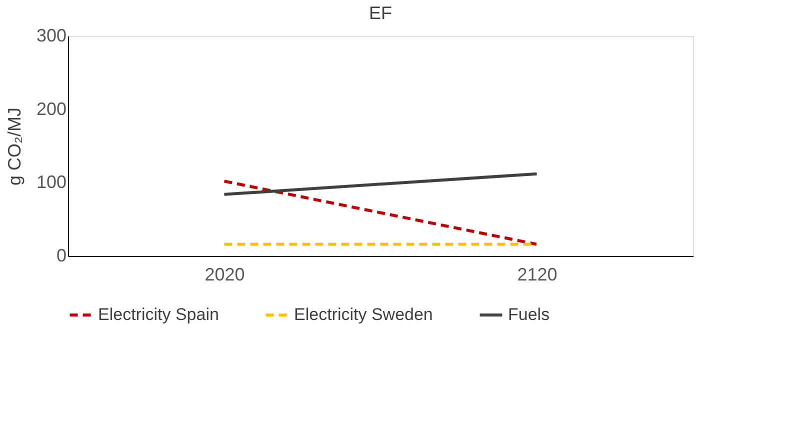  I want to click on legend-label: Electricity Spain, so click(158, 314).